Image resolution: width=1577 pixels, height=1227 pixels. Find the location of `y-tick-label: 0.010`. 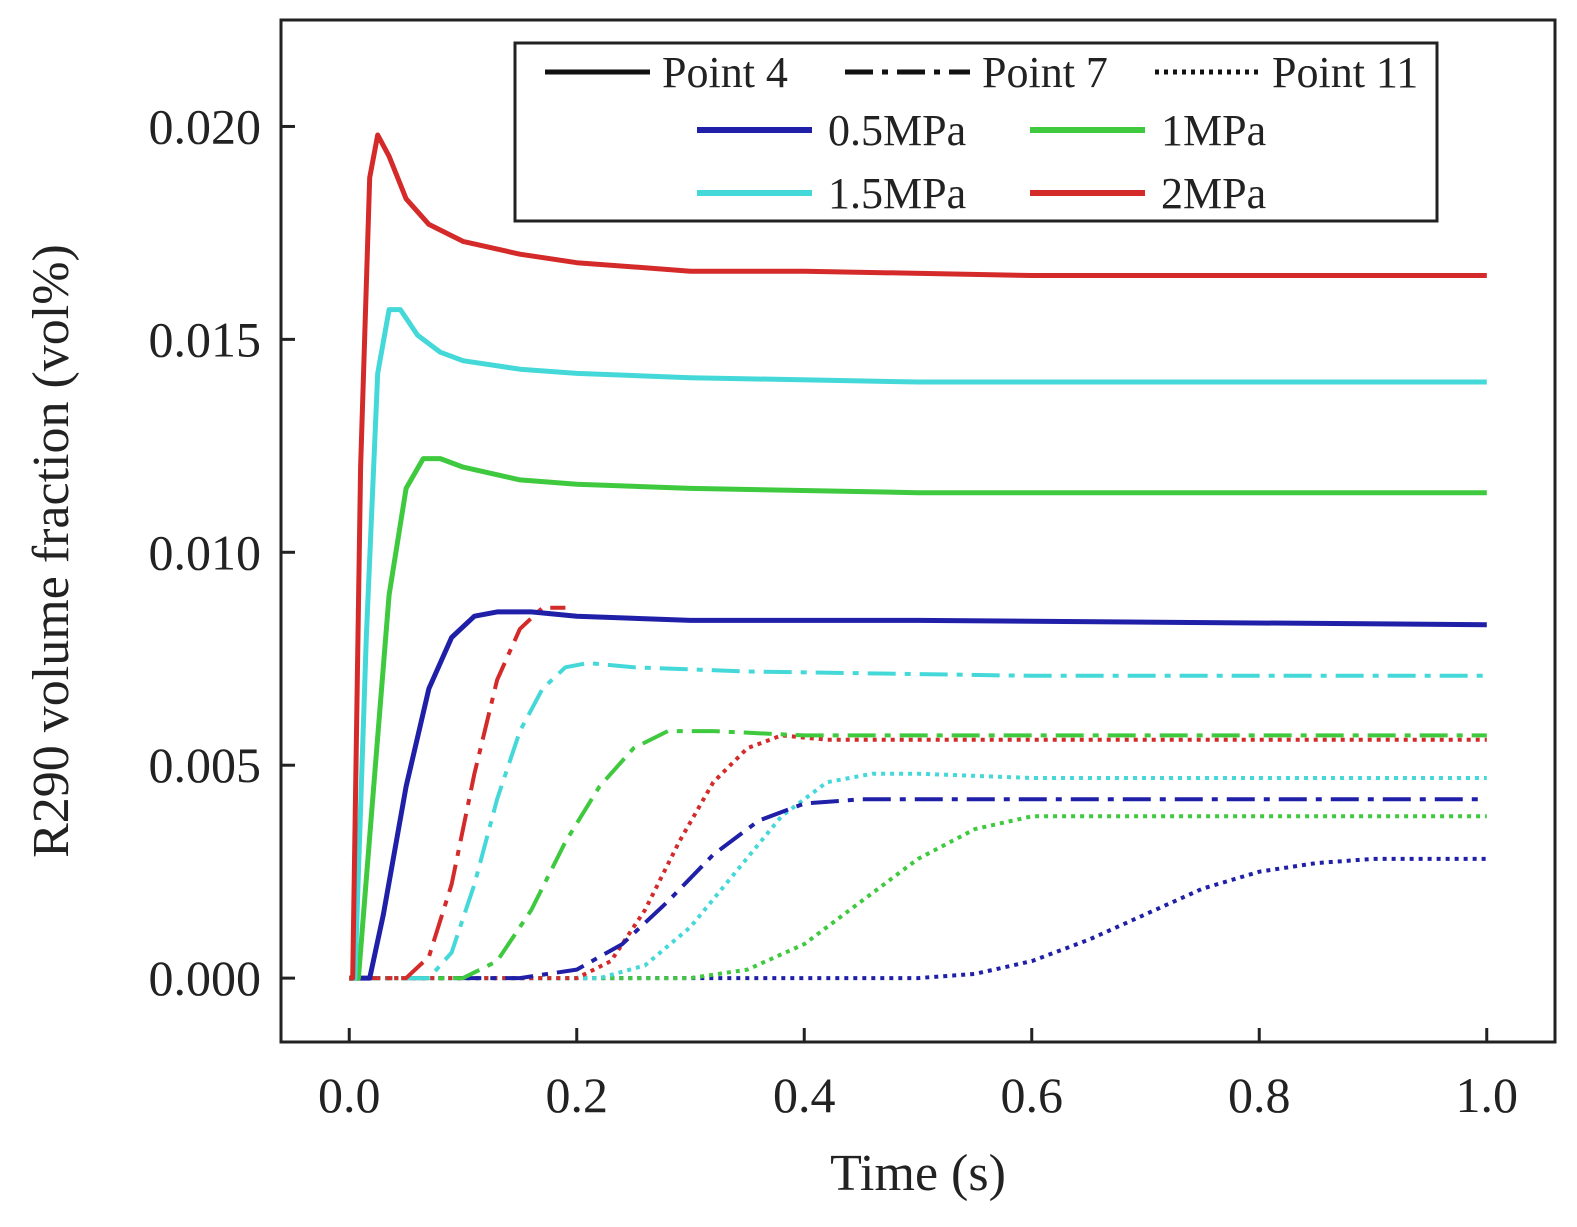

y-tick-label: 0.010 is located at coordinates (205, 552).